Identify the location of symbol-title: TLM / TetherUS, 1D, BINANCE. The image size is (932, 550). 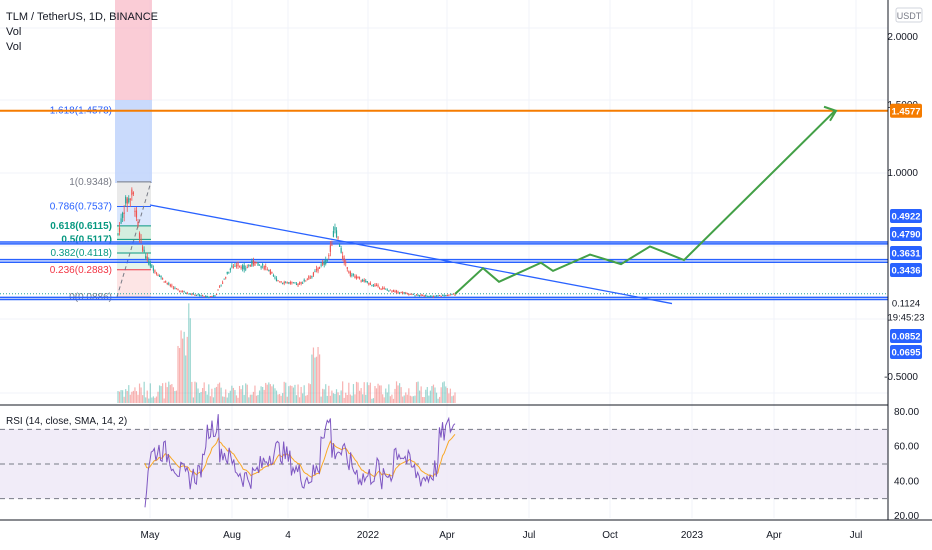
(82, 17).